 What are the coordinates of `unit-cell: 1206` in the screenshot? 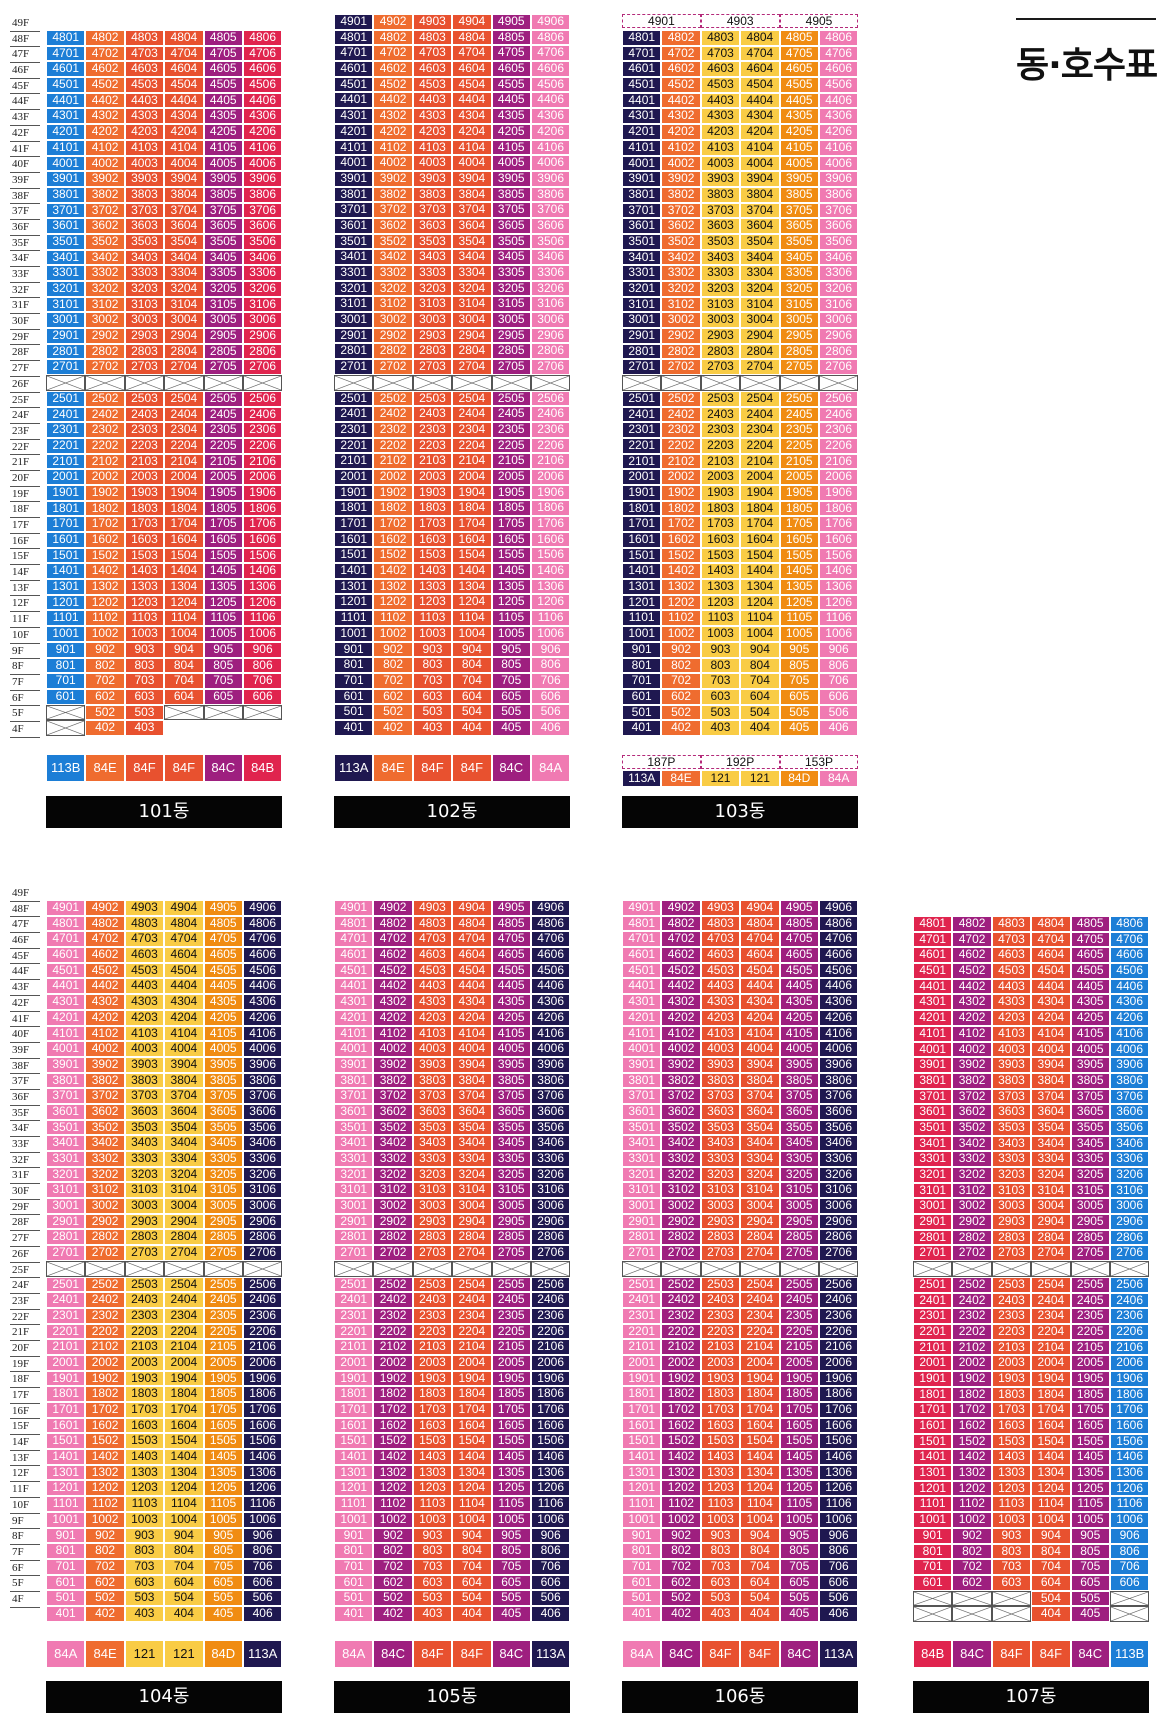 It's located at (550, 1488).